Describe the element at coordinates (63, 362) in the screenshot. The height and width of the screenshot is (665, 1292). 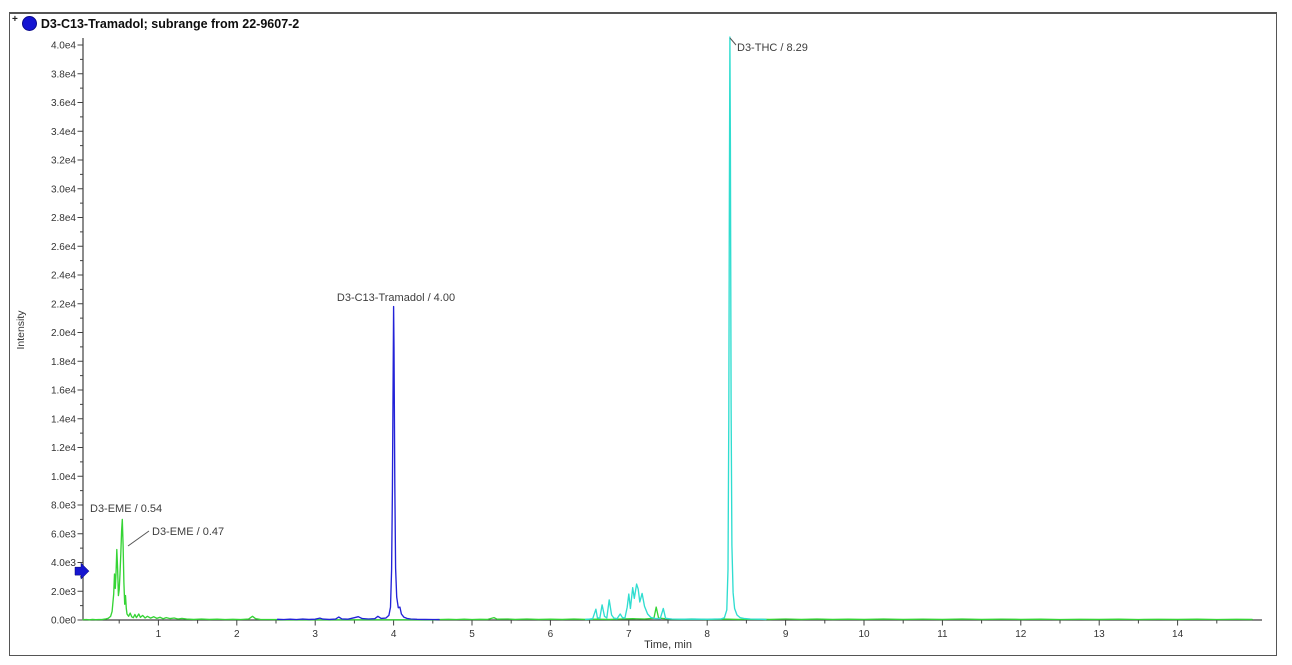
I see `y-tick-label: 1.8e4` at that location.